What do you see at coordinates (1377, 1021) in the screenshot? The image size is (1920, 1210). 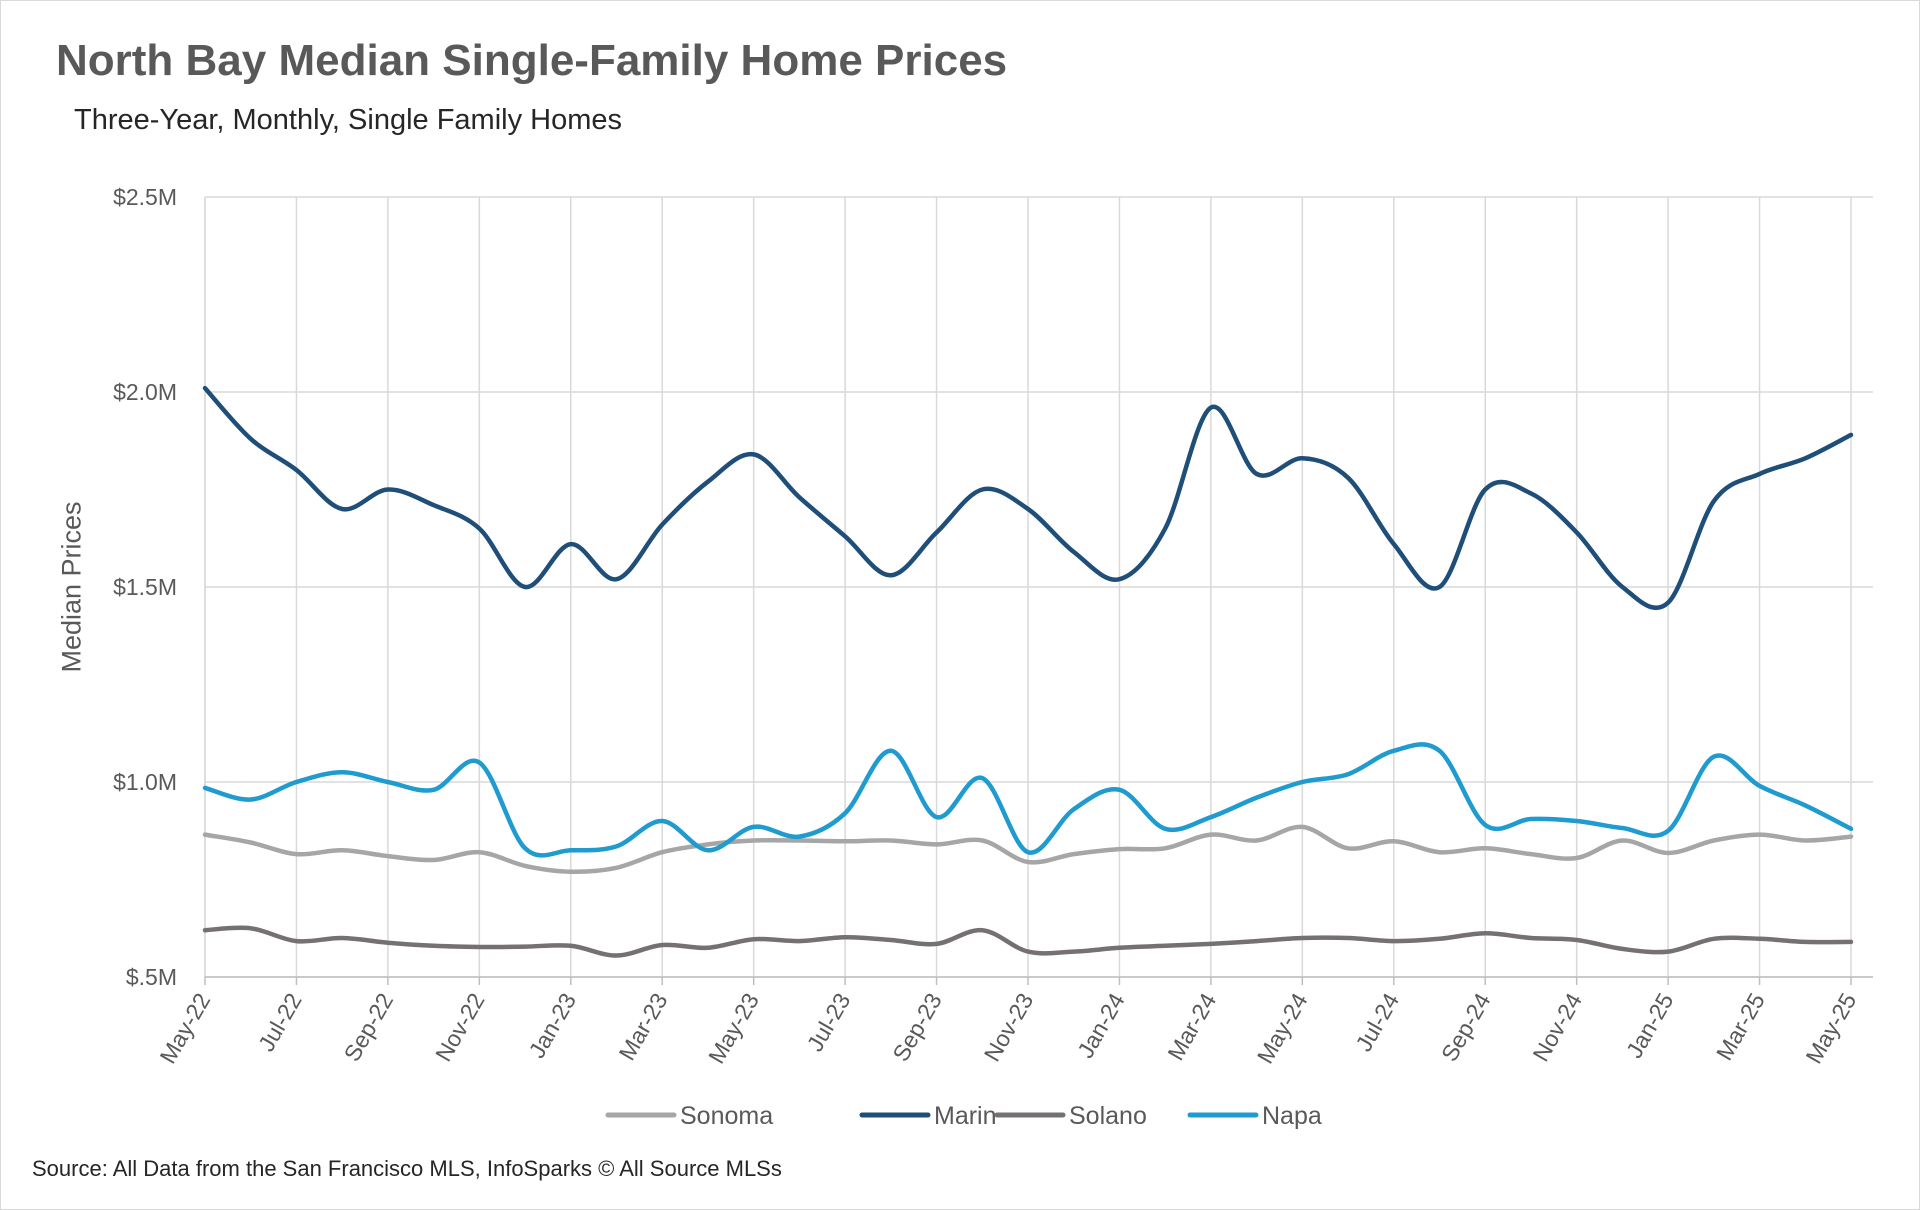 I see `x-tick-label: Jul-24` at bounding box center [1377, 1021].